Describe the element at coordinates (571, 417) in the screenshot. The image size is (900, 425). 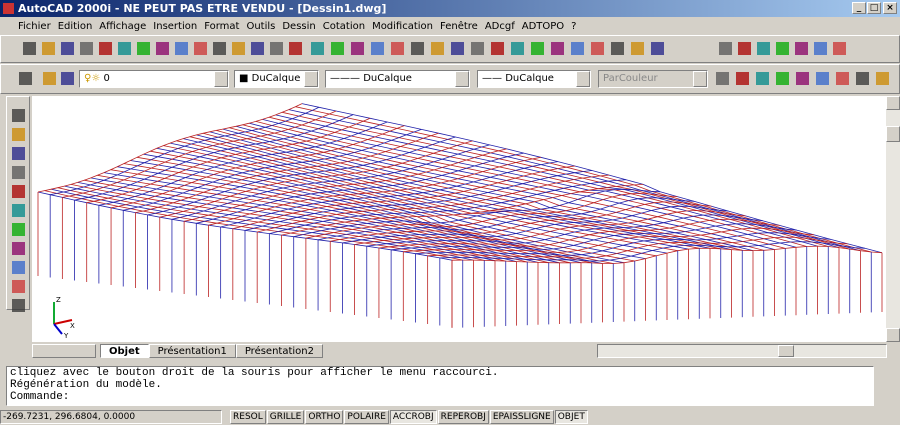
I see `status-toggle: OBJET` at that location.